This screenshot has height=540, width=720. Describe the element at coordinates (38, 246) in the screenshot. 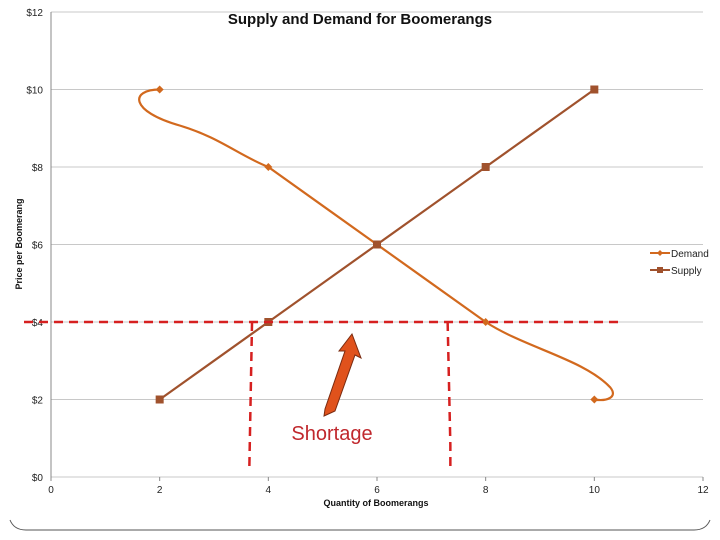

I see `y-tick-label-3: $6` at that location.